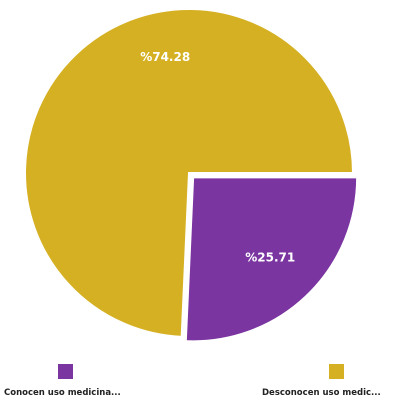  What do you see at coordinates (65, 371) in the screenshot?
I see `legend-swatch-conocen` at bounding box center [65, 371].